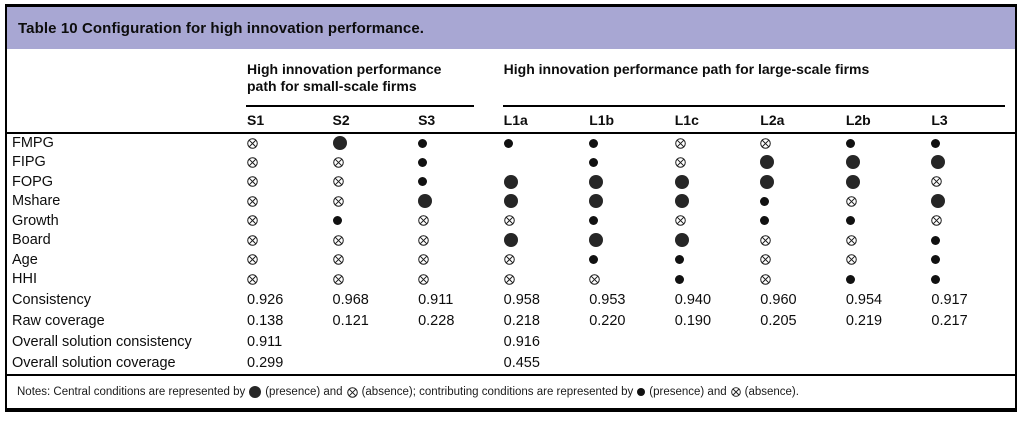  Describe the element at coordinates (511, 182) in the screenshot. I see `condition-row: FOPG` at that location.